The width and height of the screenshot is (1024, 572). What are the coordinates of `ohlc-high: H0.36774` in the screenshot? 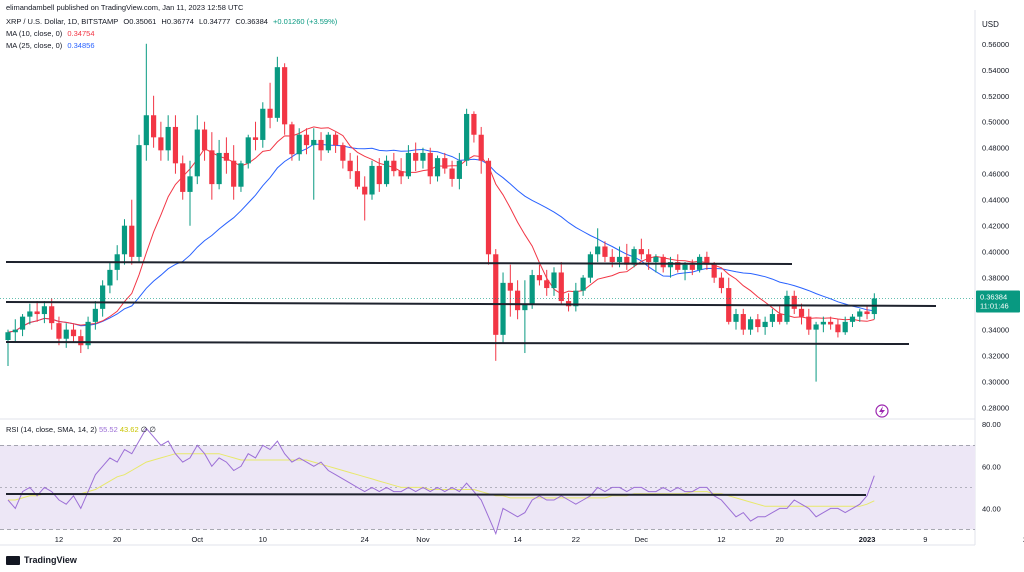 It's located at (177, 21).